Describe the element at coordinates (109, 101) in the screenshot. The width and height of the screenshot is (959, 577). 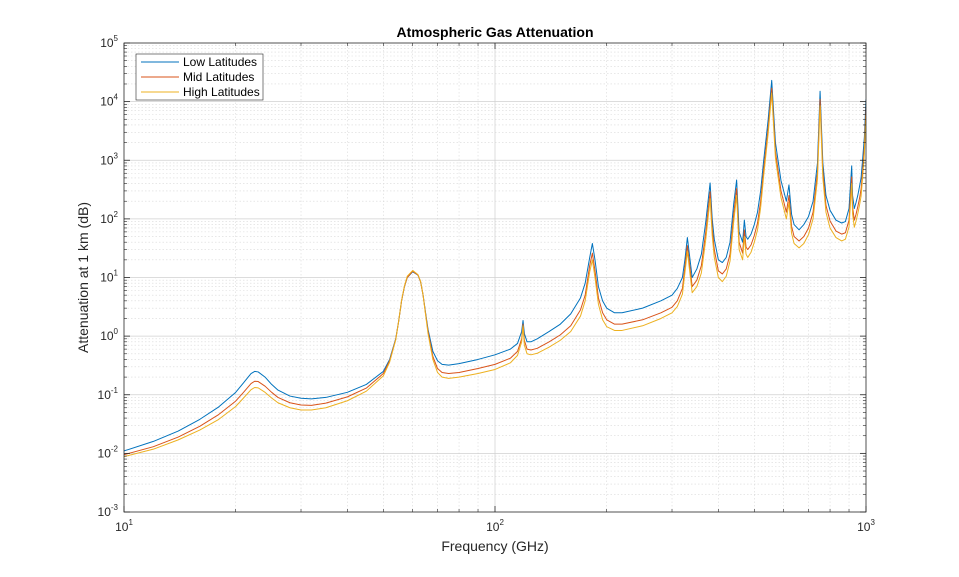
I see `y-tick-label: 10⁴` at that location.